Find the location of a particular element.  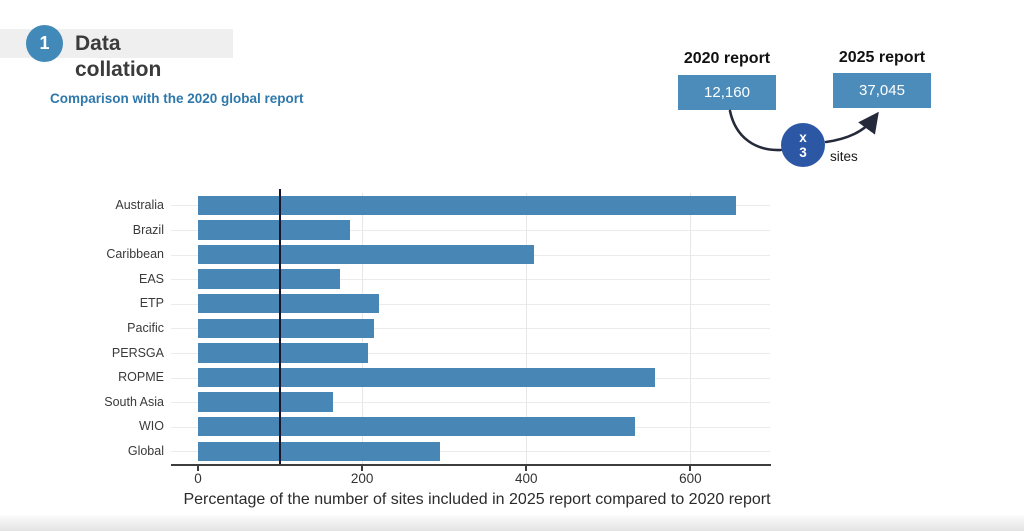

bar-etp is located at coordinates (288, 303).